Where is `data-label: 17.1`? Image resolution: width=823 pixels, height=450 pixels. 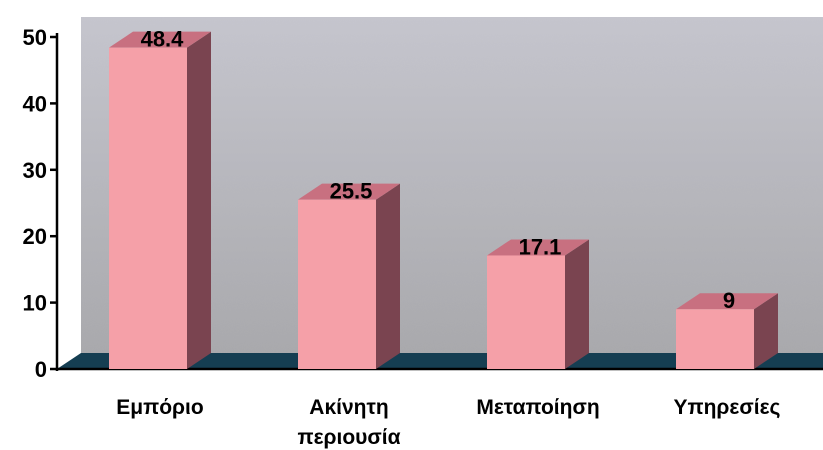
data-label: 17.1 is located at coordinates (540, 246).